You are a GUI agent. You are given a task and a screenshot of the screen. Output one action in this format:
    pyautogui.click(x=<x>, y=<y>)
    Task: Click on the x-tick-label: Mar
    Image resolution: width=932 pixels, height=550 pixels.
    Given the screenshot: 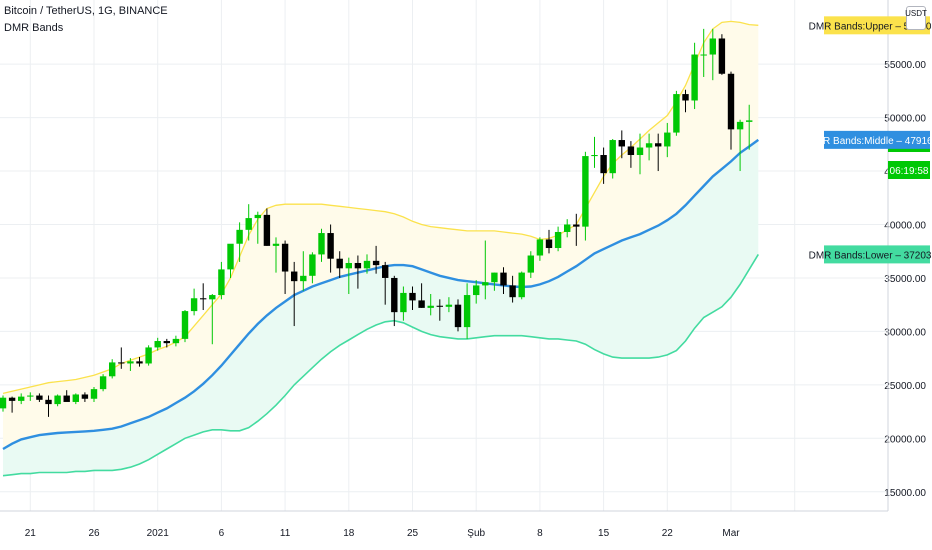 What is the action you would take?
    pyautogui.click(x=731, y=533)
    